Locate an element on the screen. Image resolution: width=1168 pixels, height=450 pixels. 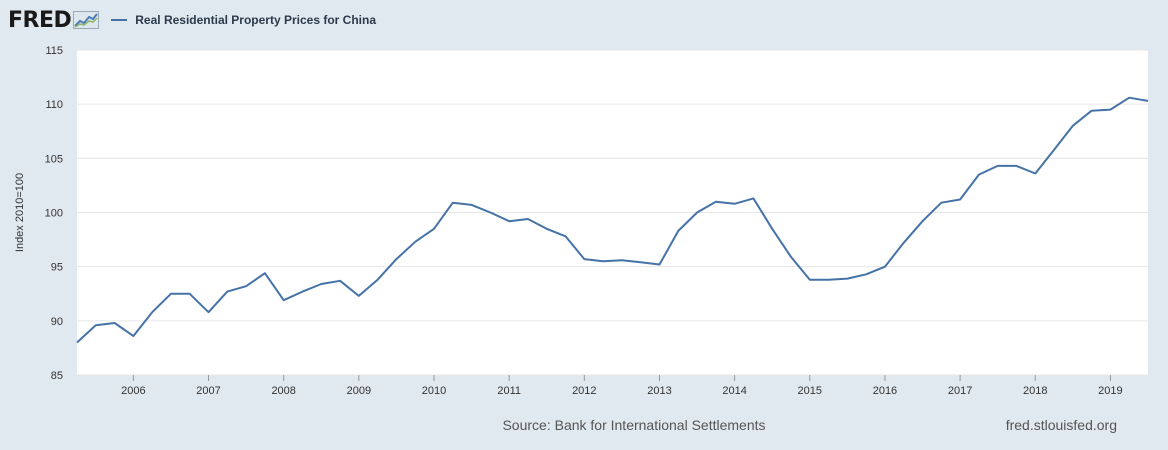
y-axis-label: Index 2010=100 is located at coordinates (20, 212).